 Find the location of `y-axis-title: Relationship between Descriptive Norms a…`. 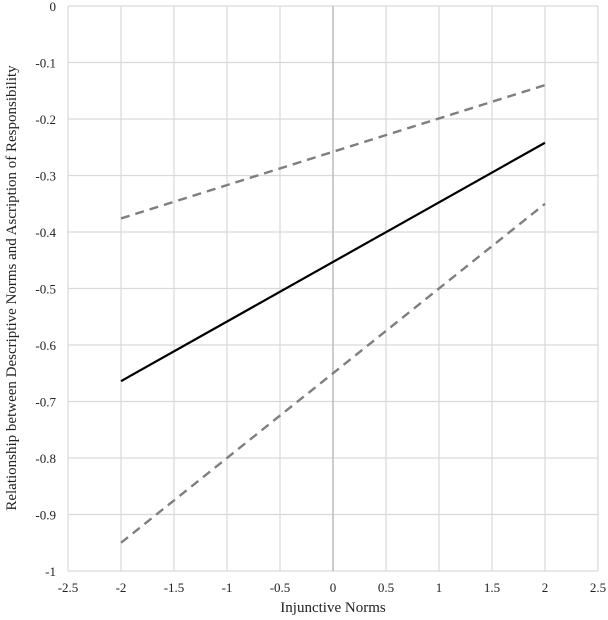

y-axis-title: Relationship between Descriptive Norms a… is located at coordinates (12, 288).